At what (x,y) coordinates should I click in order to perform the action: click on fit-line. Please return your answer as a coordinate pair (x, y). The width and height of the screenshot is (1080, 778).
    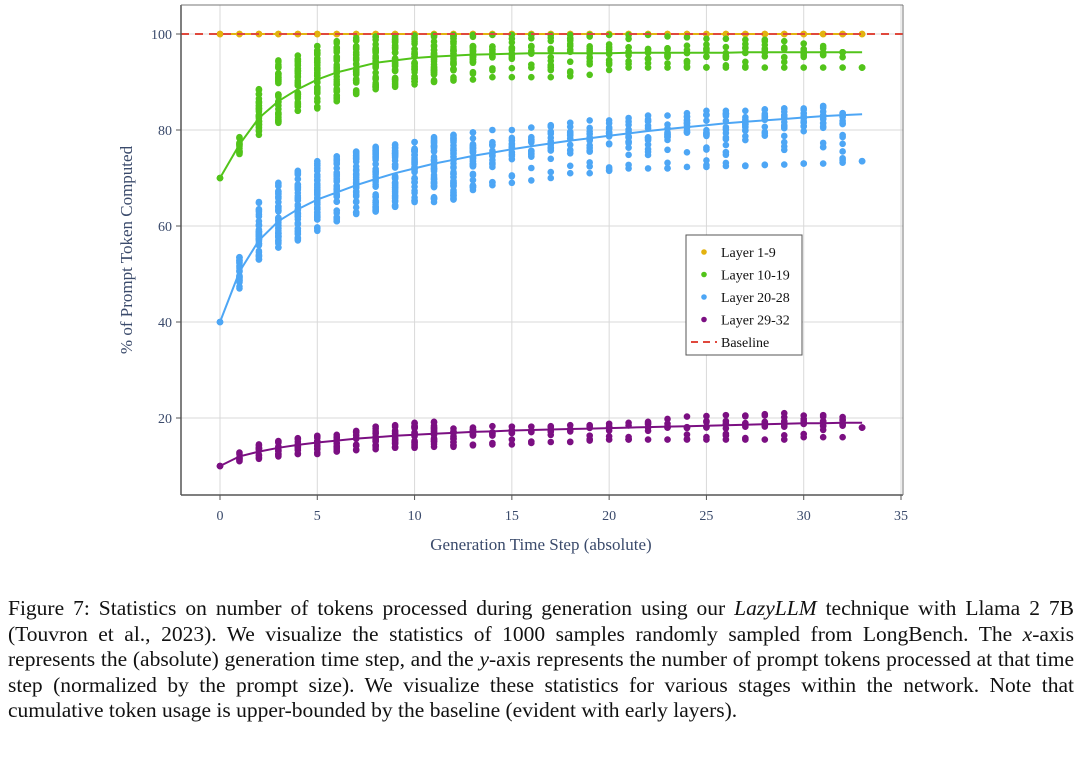
    Looking at the image, I should click on (541, 444).